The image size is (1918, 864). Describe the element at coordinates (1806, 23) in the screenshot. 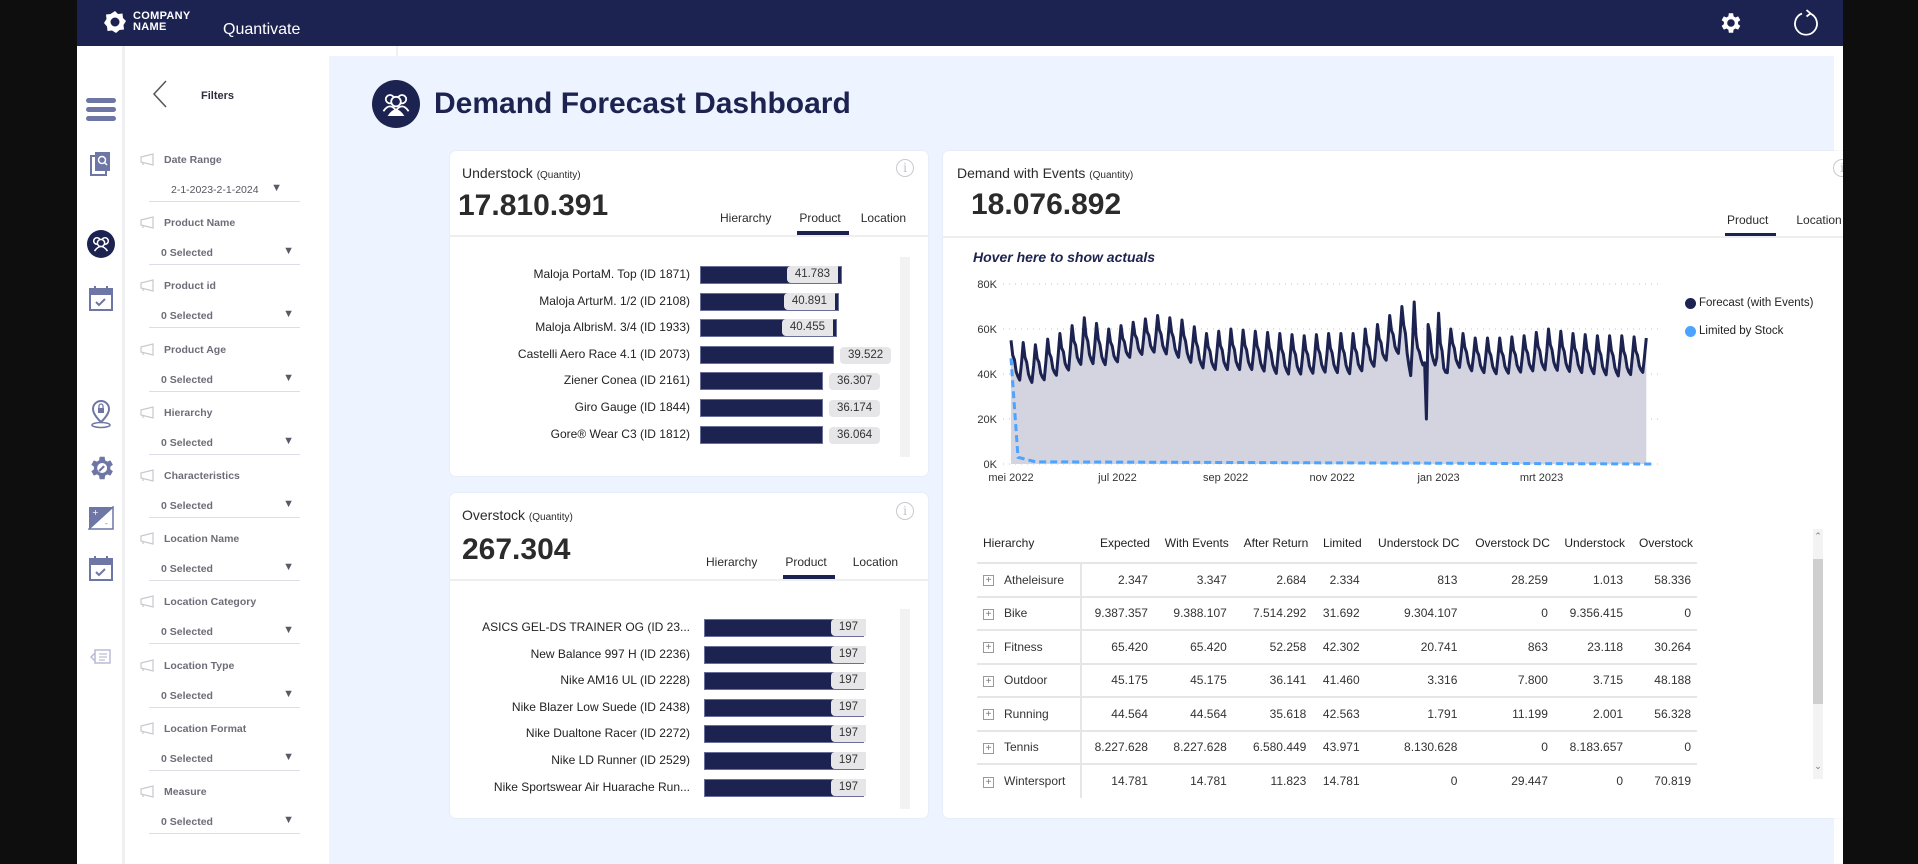

I see `refresh-icon` at that location.